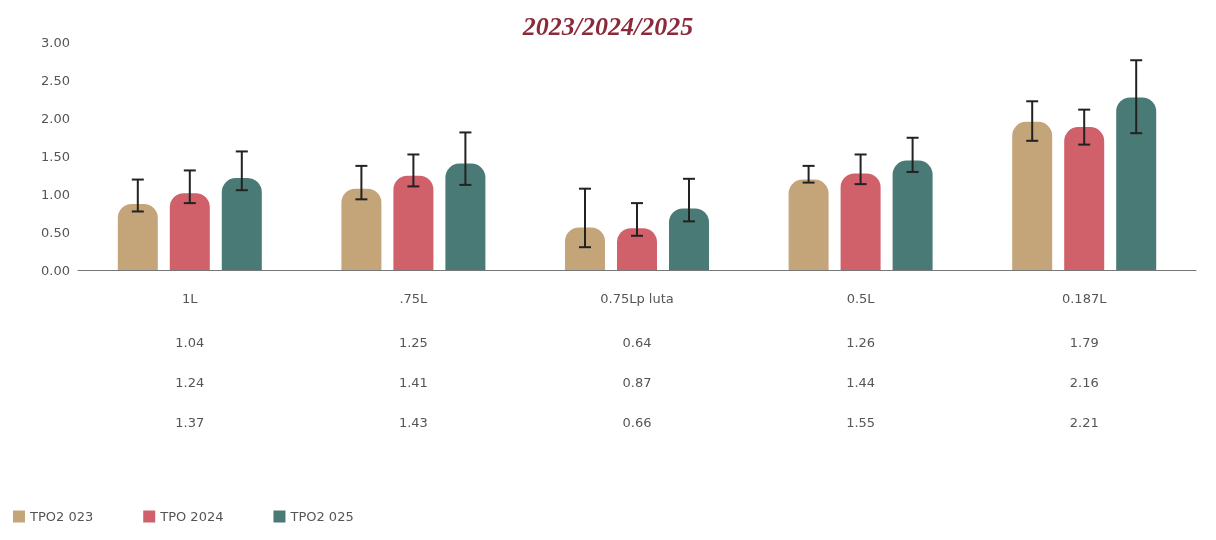  I want to click on legend-label: TPO 2024, so click(191, 516).